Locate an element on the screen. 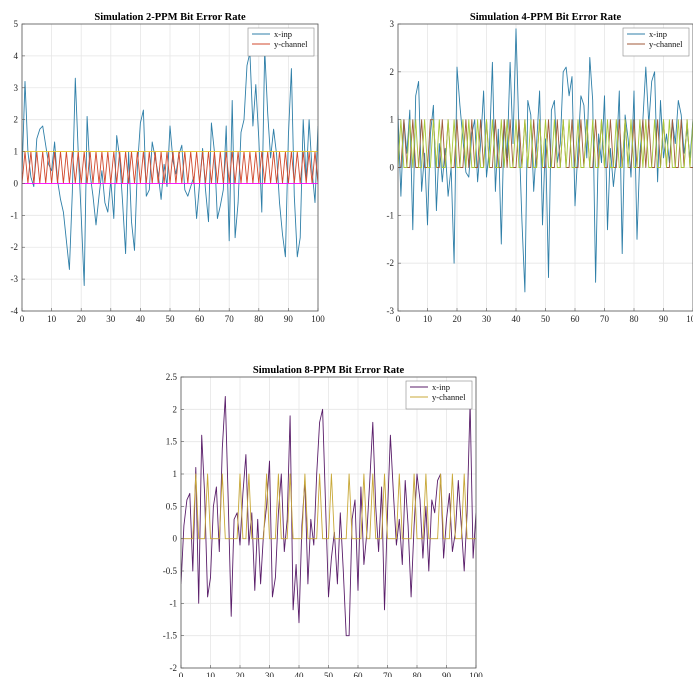 The width and height of the screenshot is (693, 677). chart-title: Simulation 8-PPM Bit Error Rate is located at coordinates (329, 370).